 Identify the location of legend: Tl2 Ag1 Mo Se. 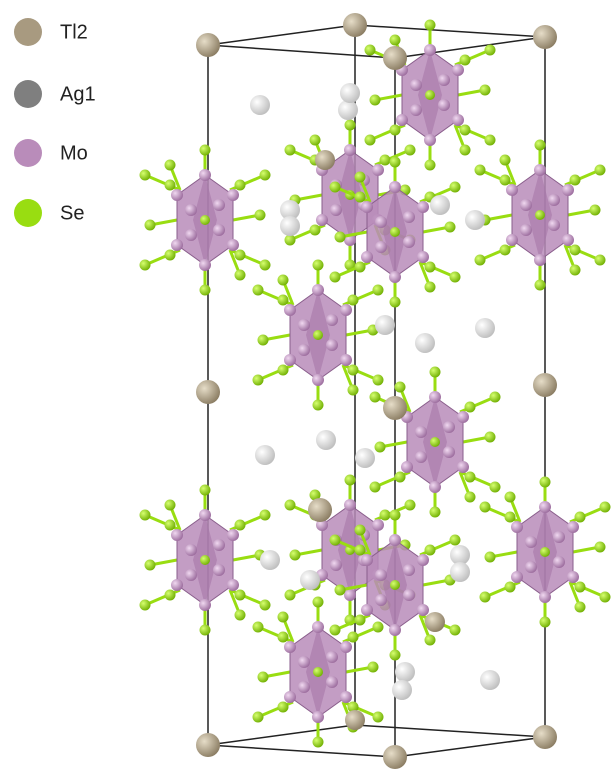
(55, 122).